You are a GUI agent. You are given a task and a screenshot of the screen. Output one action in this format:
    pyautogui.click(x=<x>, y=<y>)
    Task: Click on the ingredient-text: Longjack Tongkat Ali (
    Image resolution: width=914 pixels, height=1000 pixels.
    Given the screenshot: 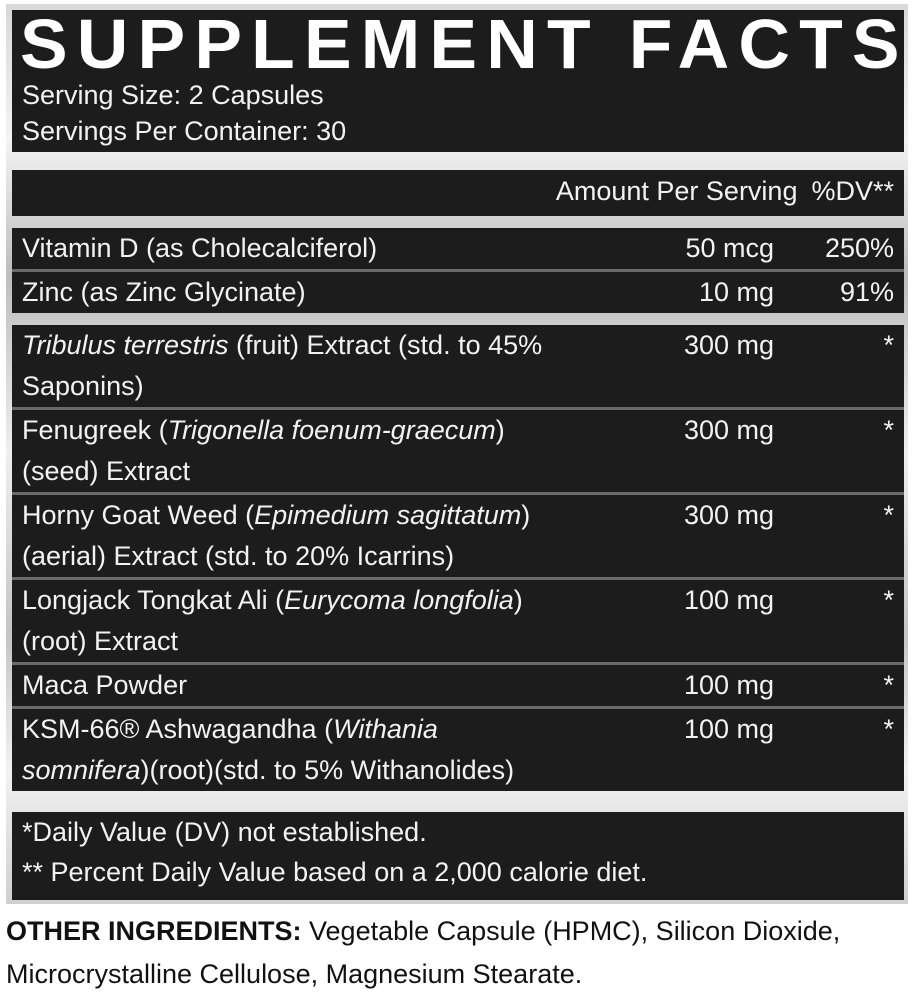 What is the action you would take?
    pyautogui.click(x=153, y=600)
    